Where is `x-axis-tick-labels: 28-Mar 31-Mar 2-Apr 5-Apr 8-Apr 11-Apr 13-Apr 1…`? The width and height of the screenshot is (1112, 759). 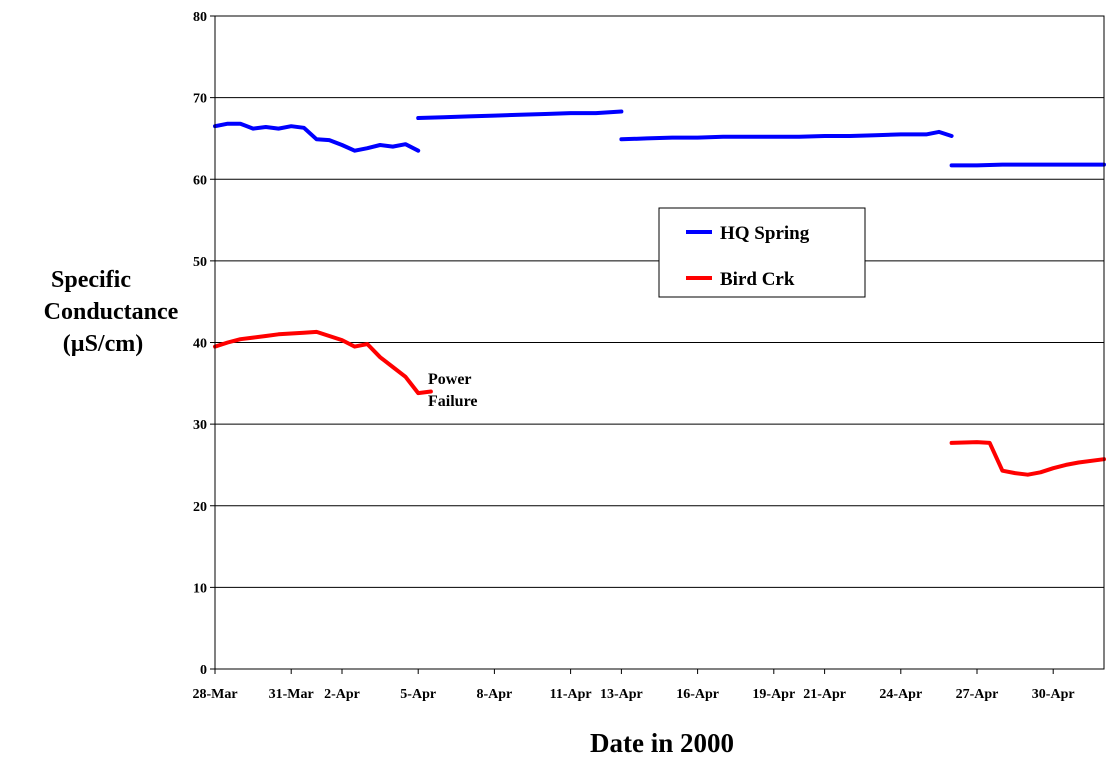 x-axis-tick-labels: 28-Mar 31-Mar 2-Apr 5-Apr 8-Apr 11-Apr 13-Apr 1… is located at coordinates (633, 685).